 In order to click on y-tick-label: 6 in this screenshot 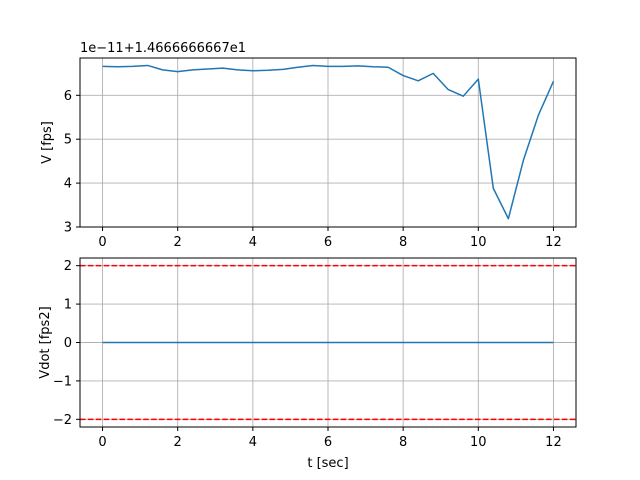, I will do `click(68, 96)`.